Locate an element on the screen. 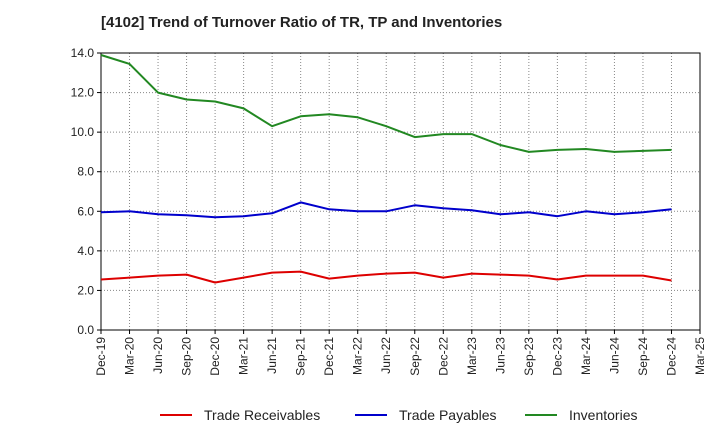 The width and height of the screenshot is (720, 440). x-tick-label: Mar-21 is located at coordinates (244, 356).